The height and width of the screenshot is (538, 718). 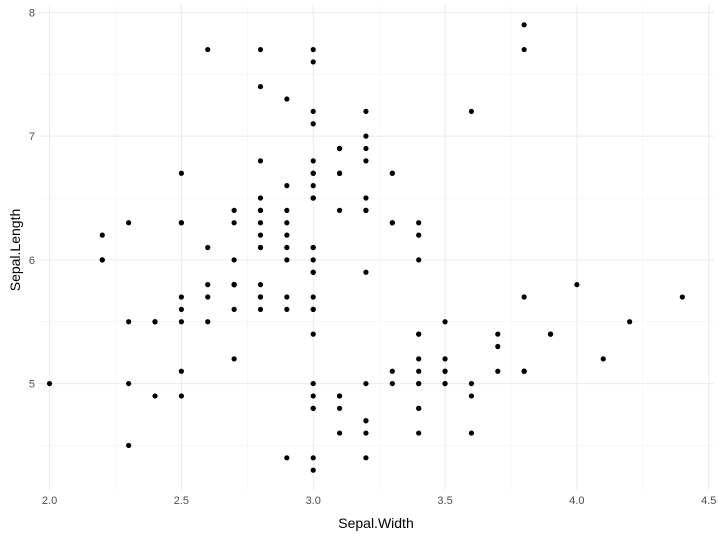 I want to click on y-tick-label: 8, so click(x=32, y=13).